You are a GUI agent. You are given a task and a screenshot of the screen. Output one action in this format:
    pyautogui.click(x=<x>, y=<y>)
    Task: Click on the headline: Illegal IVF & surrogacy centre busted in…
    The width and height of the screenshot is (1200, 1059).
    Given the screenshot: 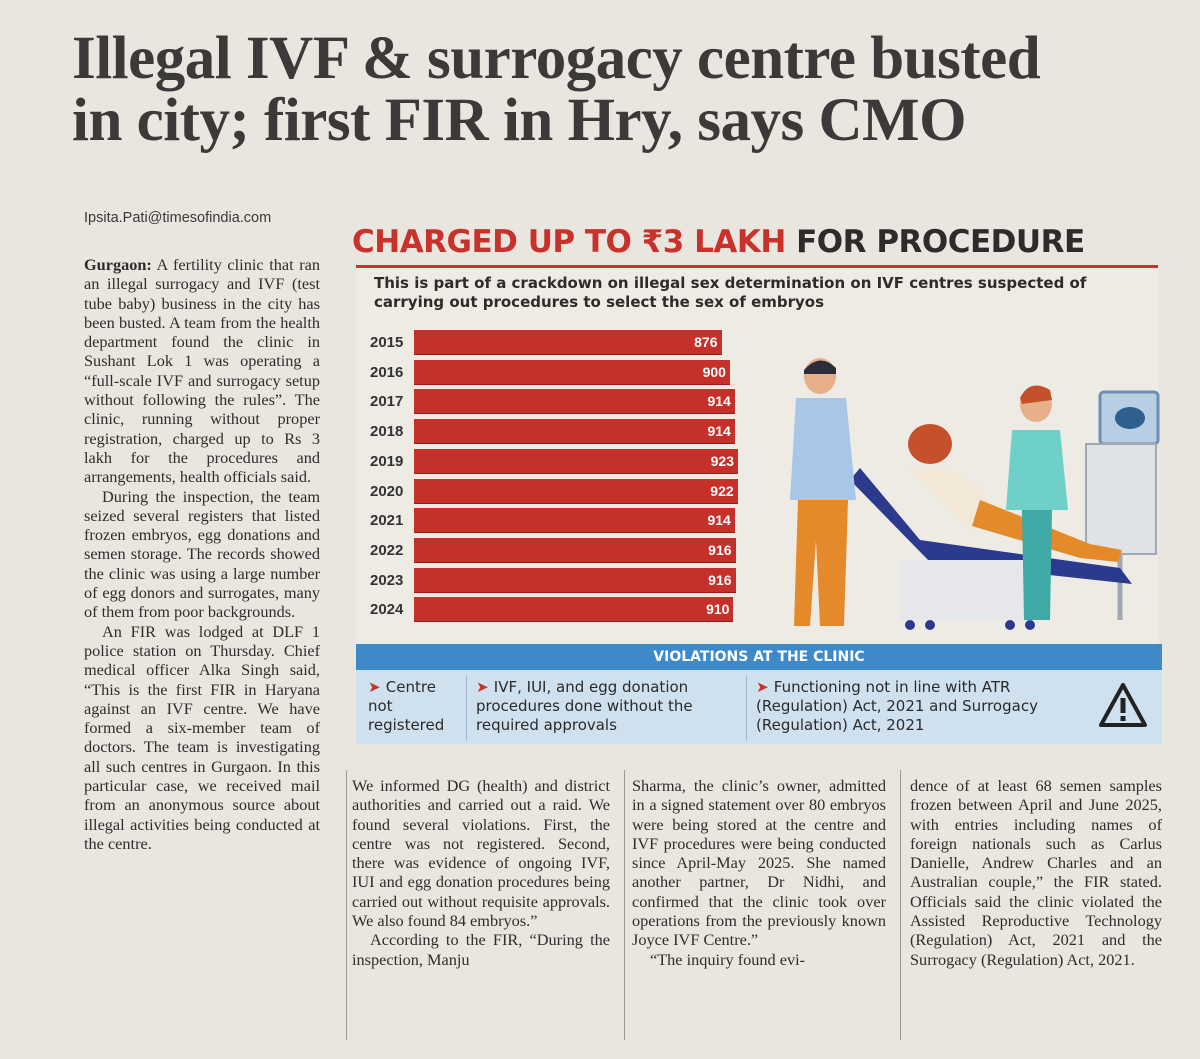 What is the action you would take?
    pyautogui.click(x=622, y=90)
    